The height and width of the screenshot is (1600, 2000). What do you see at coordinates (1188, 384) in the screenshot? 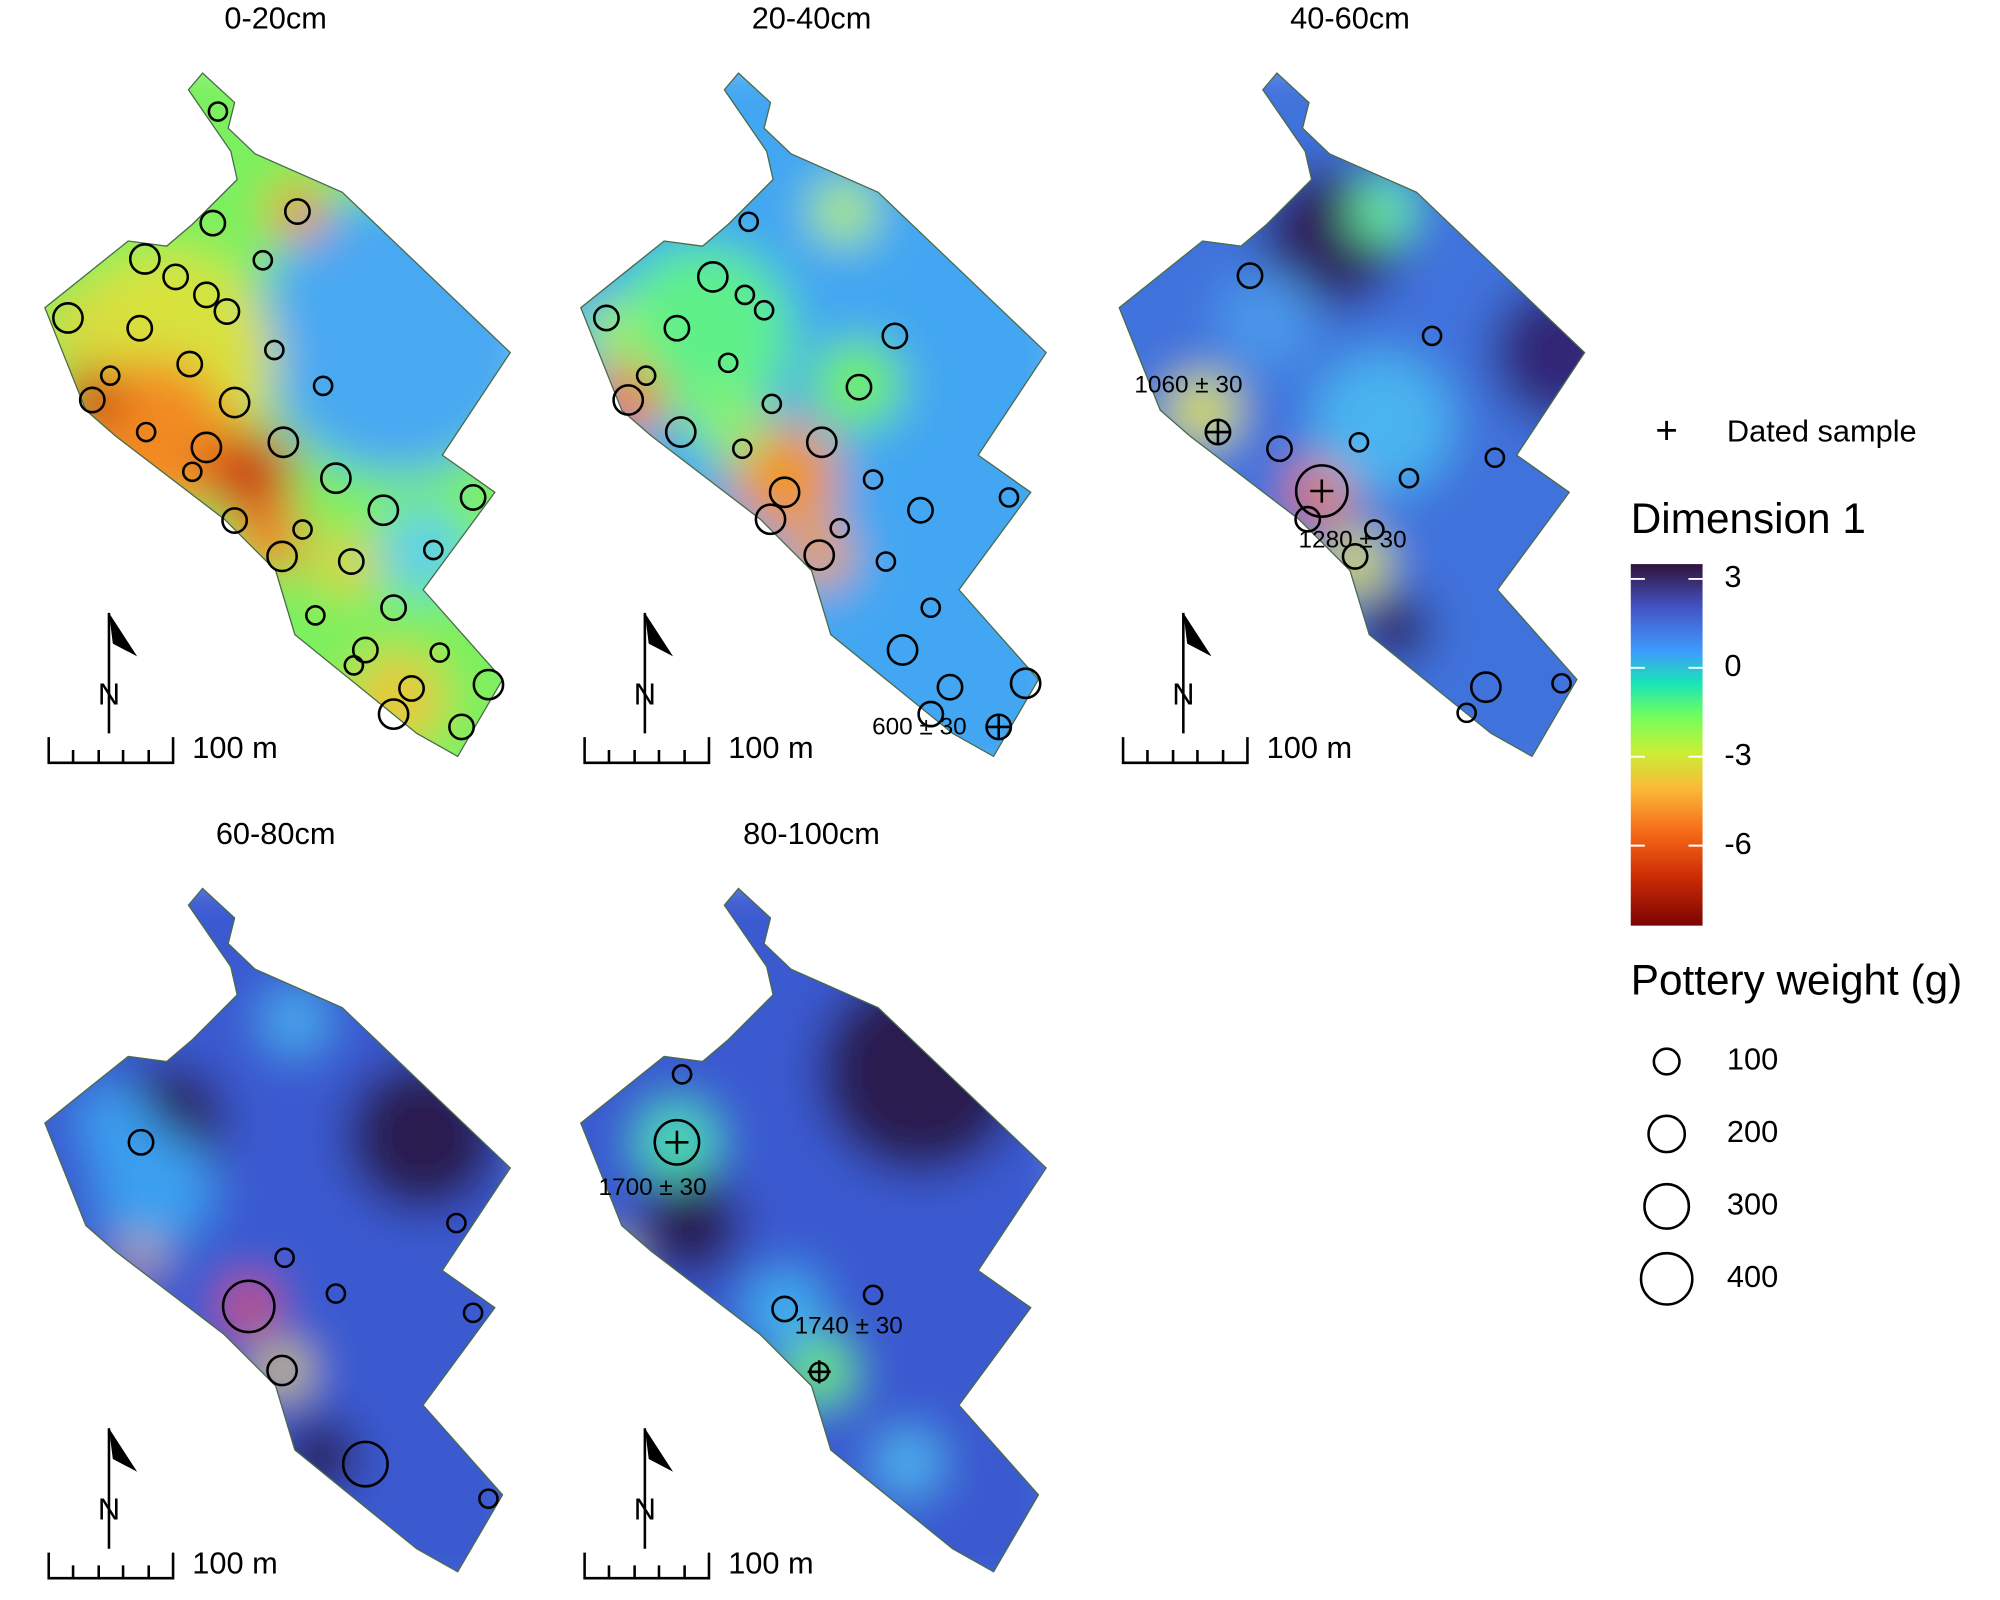
I see `dated-label: 1060 ± 30` at bounding box center [1188, 384].